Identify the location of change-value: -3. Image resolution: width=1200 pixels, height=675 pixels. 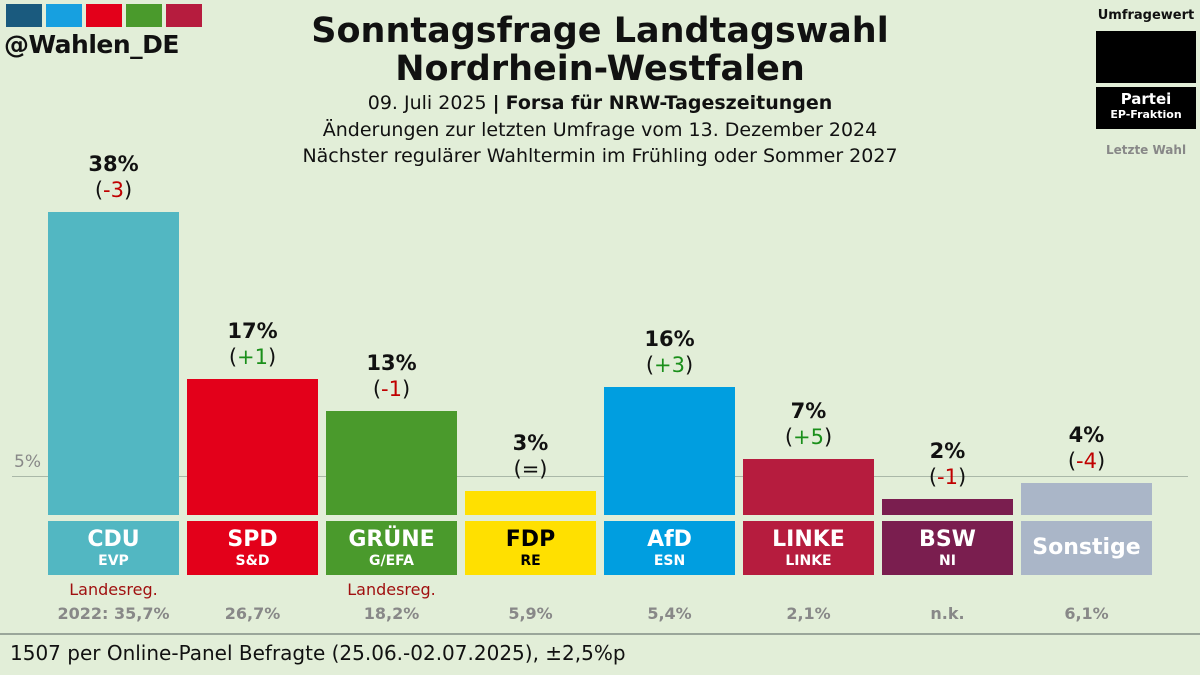
(113, 190).